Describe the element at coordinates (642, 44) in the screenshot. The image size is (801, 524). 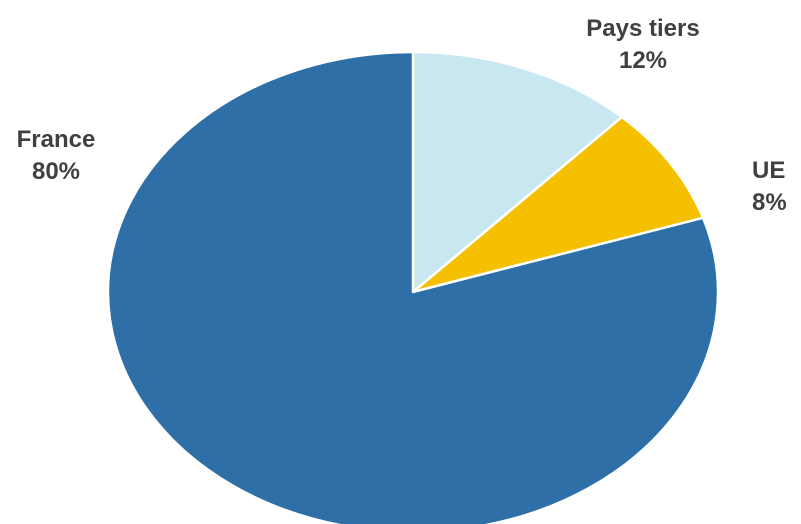
I see `slice-label-pays-tiers: Pays tiers 12%` at that location.